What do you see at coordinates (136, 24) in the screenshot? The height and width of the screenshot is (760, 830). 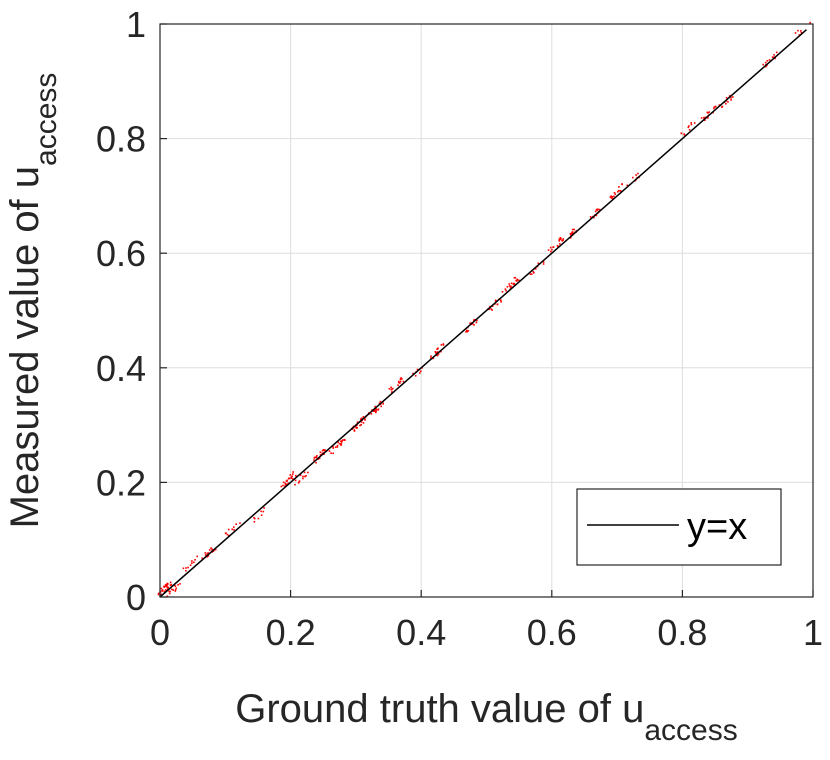 I see `y-tick-label: 1` at bounding box center [136, 24].